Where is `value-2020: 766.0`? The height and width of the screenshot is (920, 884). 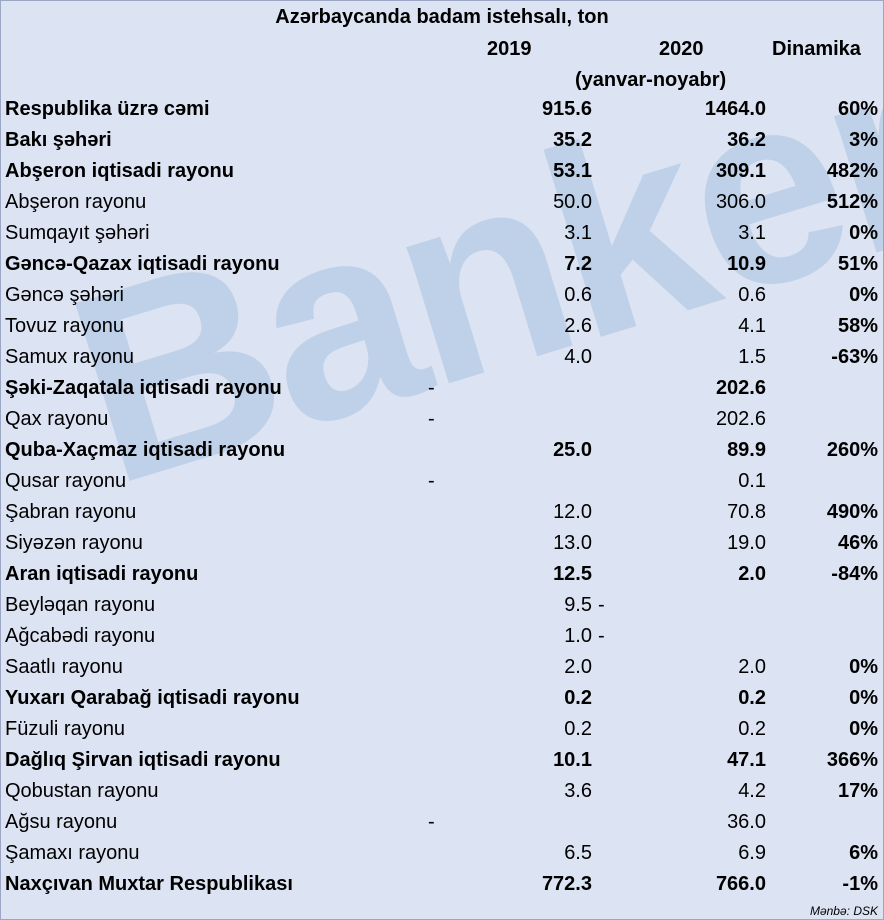 value-2020: 766.0 is located at coordinates (740, 884).